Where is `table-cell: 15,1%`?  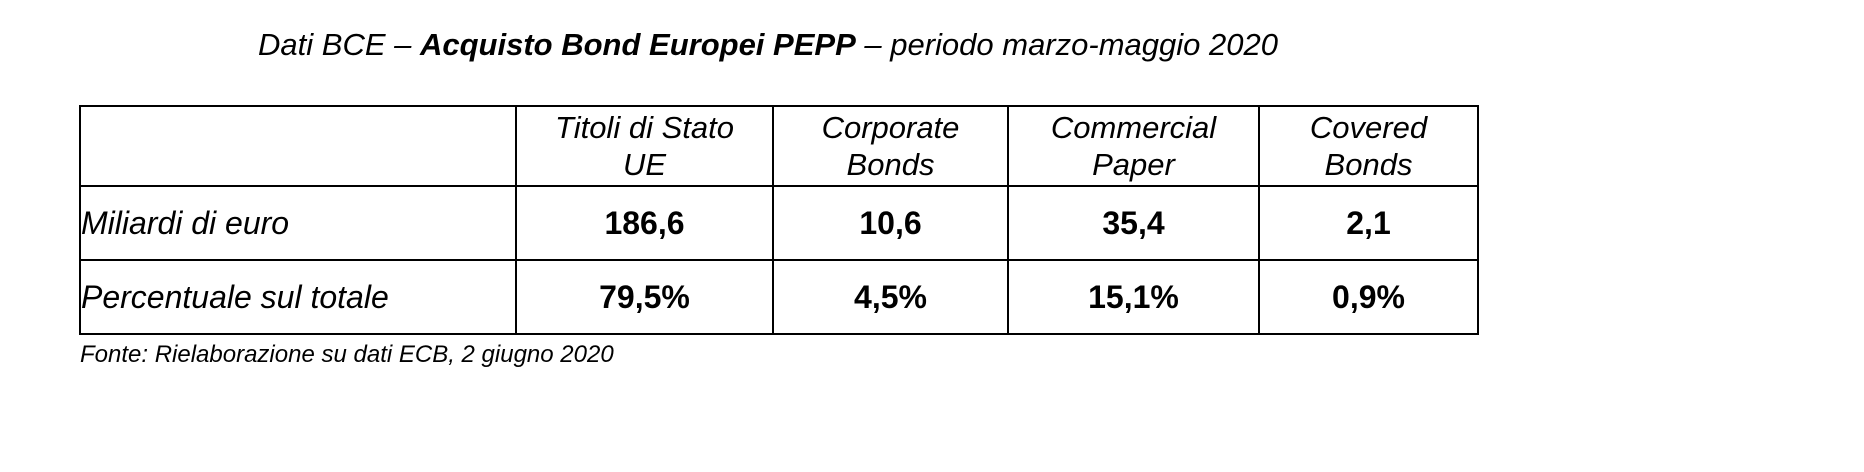 table-cell: 15,1% is located at coordinates (1133, 297).